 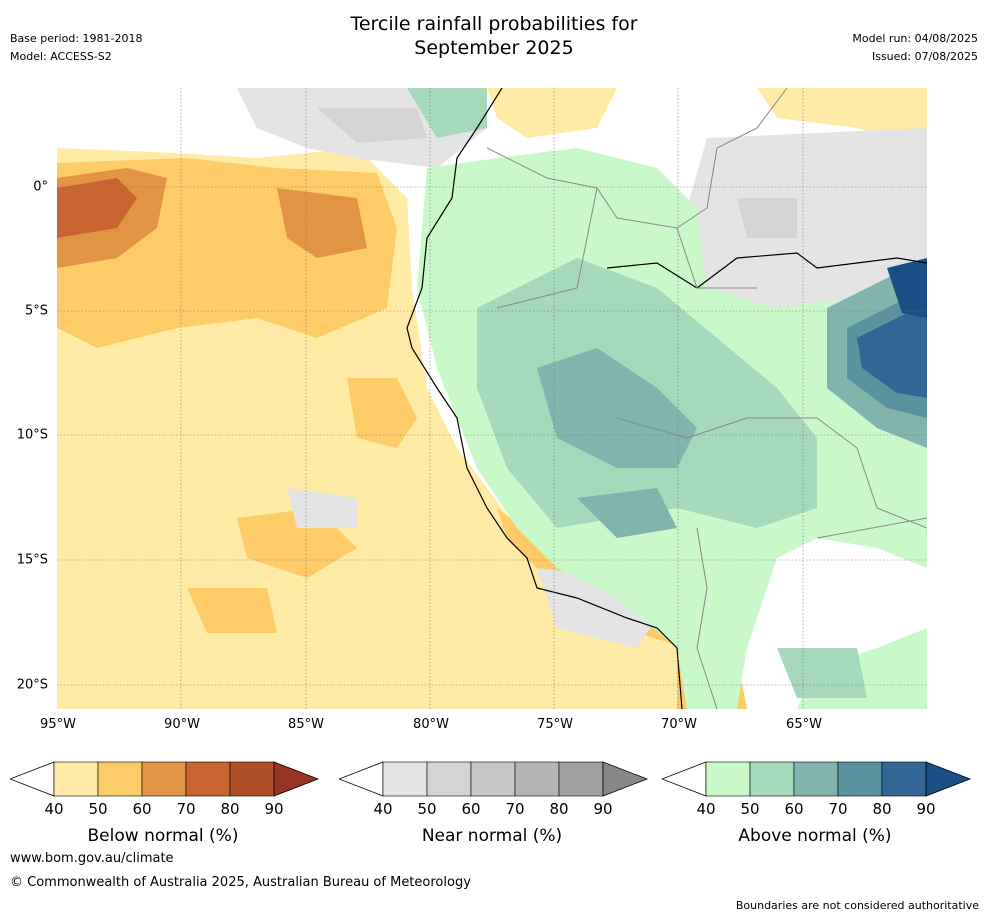 What do you see at coordinates (61, 56) in the screenshot?
I see `model-name: Model: ACCESS-S2` at bounding box center [61, 56].